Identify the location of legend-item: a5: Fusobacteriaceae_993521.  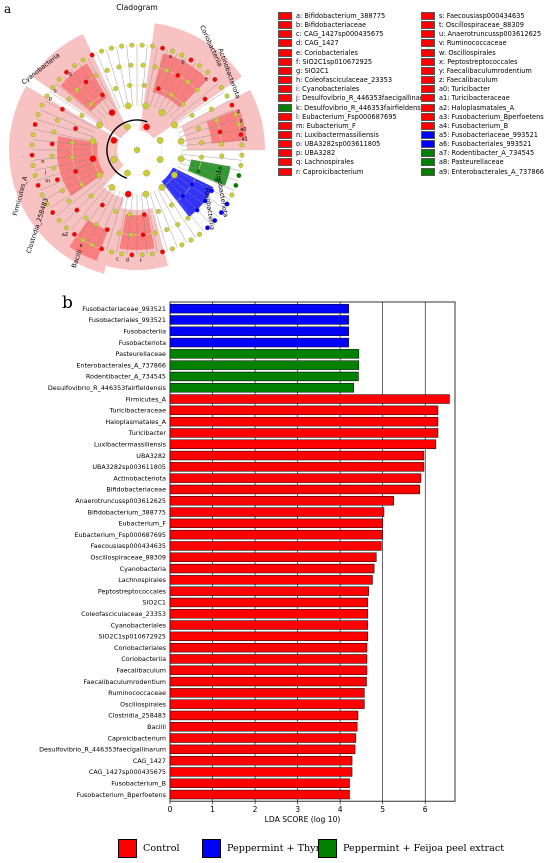
(479, 134).